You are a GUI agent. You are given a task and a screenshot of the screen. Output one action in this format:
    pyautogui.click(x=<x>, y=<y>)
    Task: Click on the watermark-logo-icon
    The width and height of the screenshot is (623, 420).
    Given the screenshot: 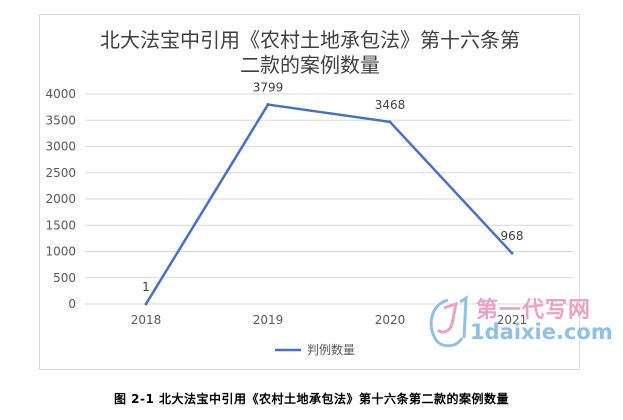 What is the action you would take?
    pyautogui.click(x=448, y=321)
    